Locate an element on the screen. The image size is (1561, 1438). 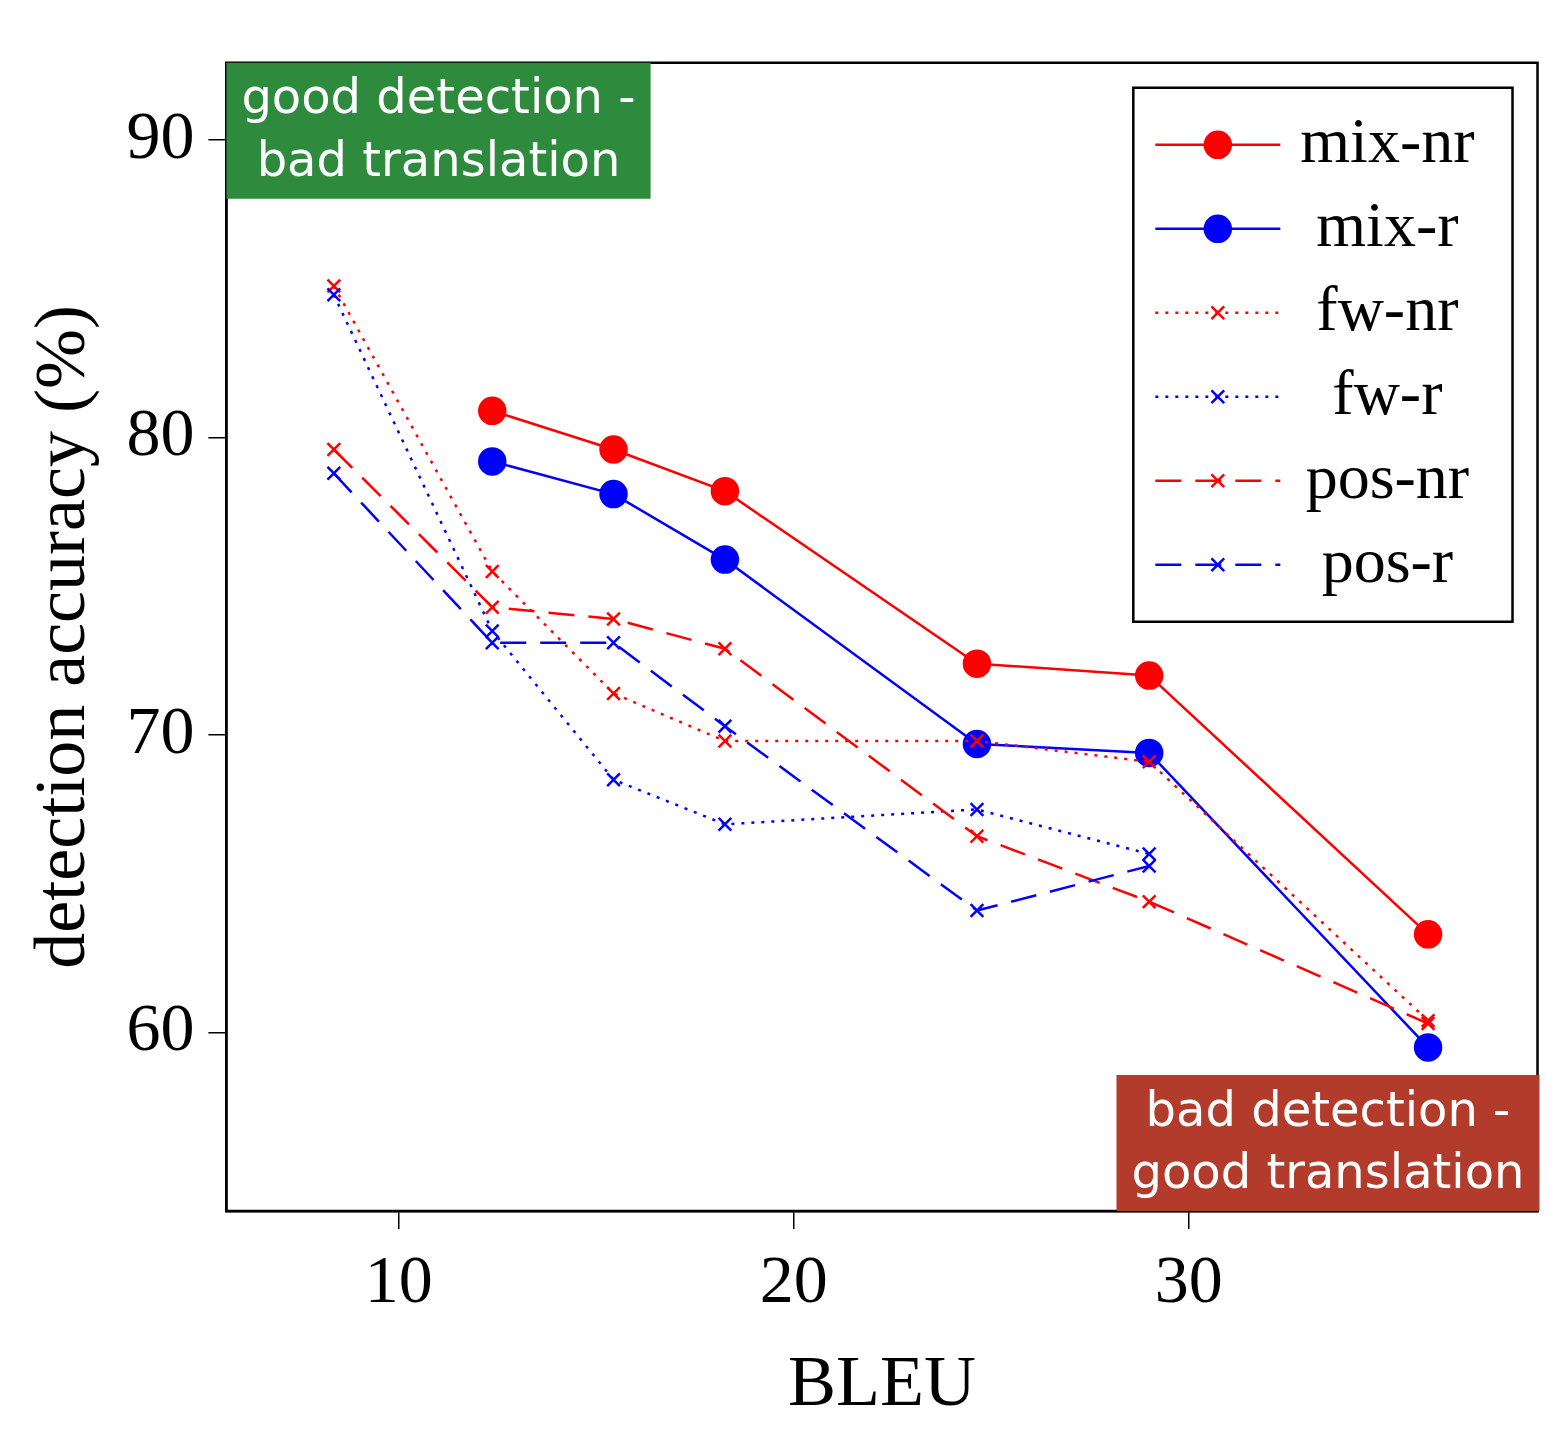
y-axis-title: detection accuracy (%) is located at coordinates (60, 637).